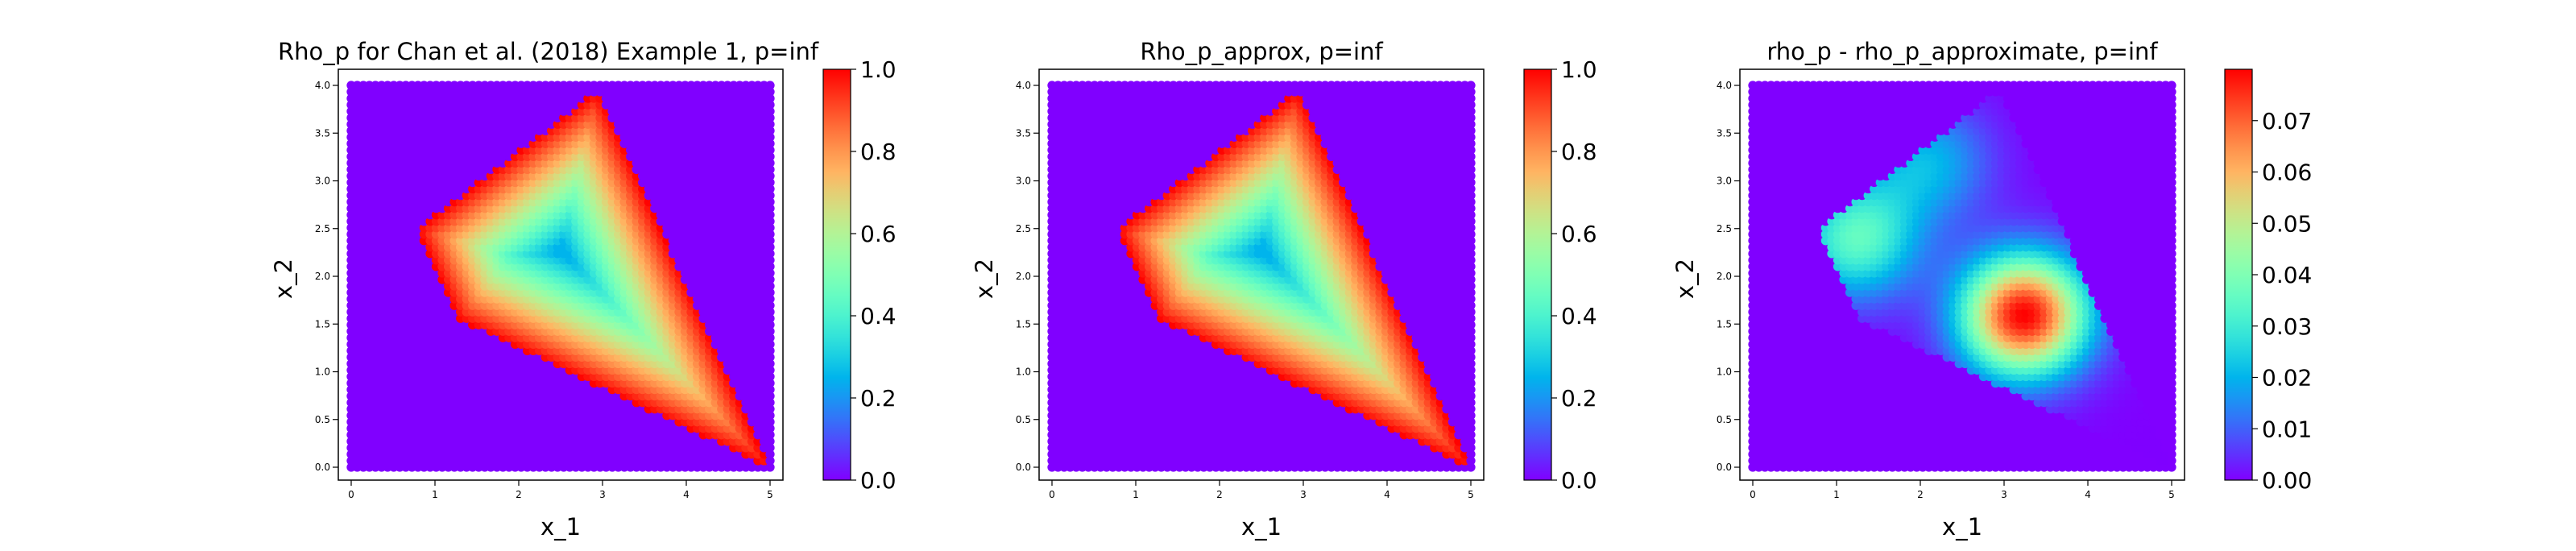  I want to click on x-tick-label: 1, so click(435, 494).